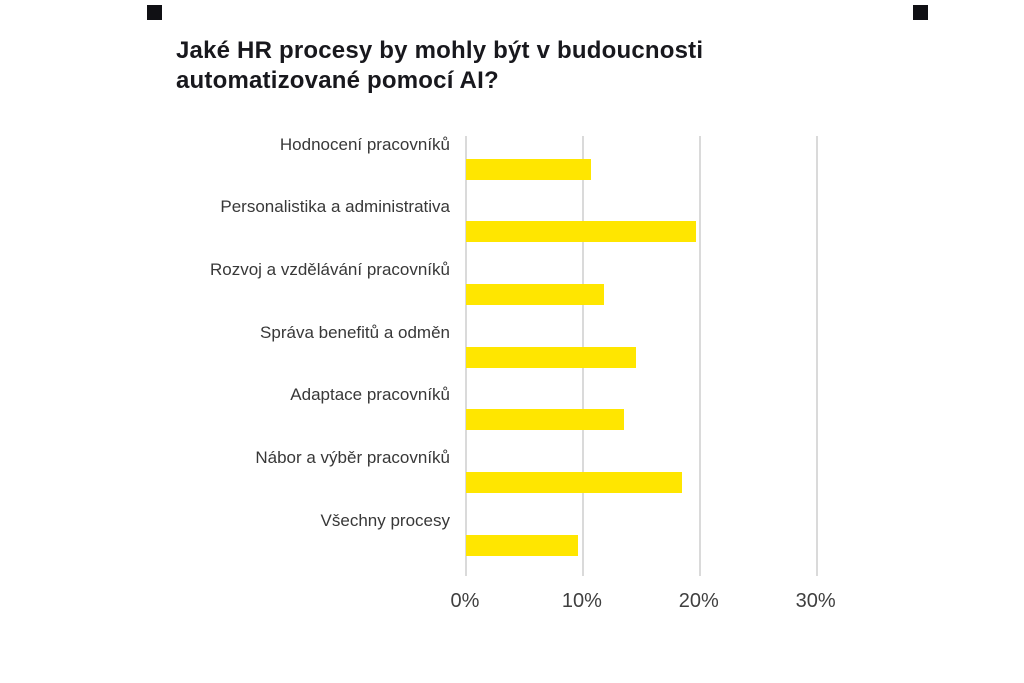 The width and height of the screenshot is (1024, 683). What do you see at coordinates (329, 269) in the screenshot?
I see `category-label: Rozvoj a vzdělávání pracovníků` at bounding box center [329, 269].